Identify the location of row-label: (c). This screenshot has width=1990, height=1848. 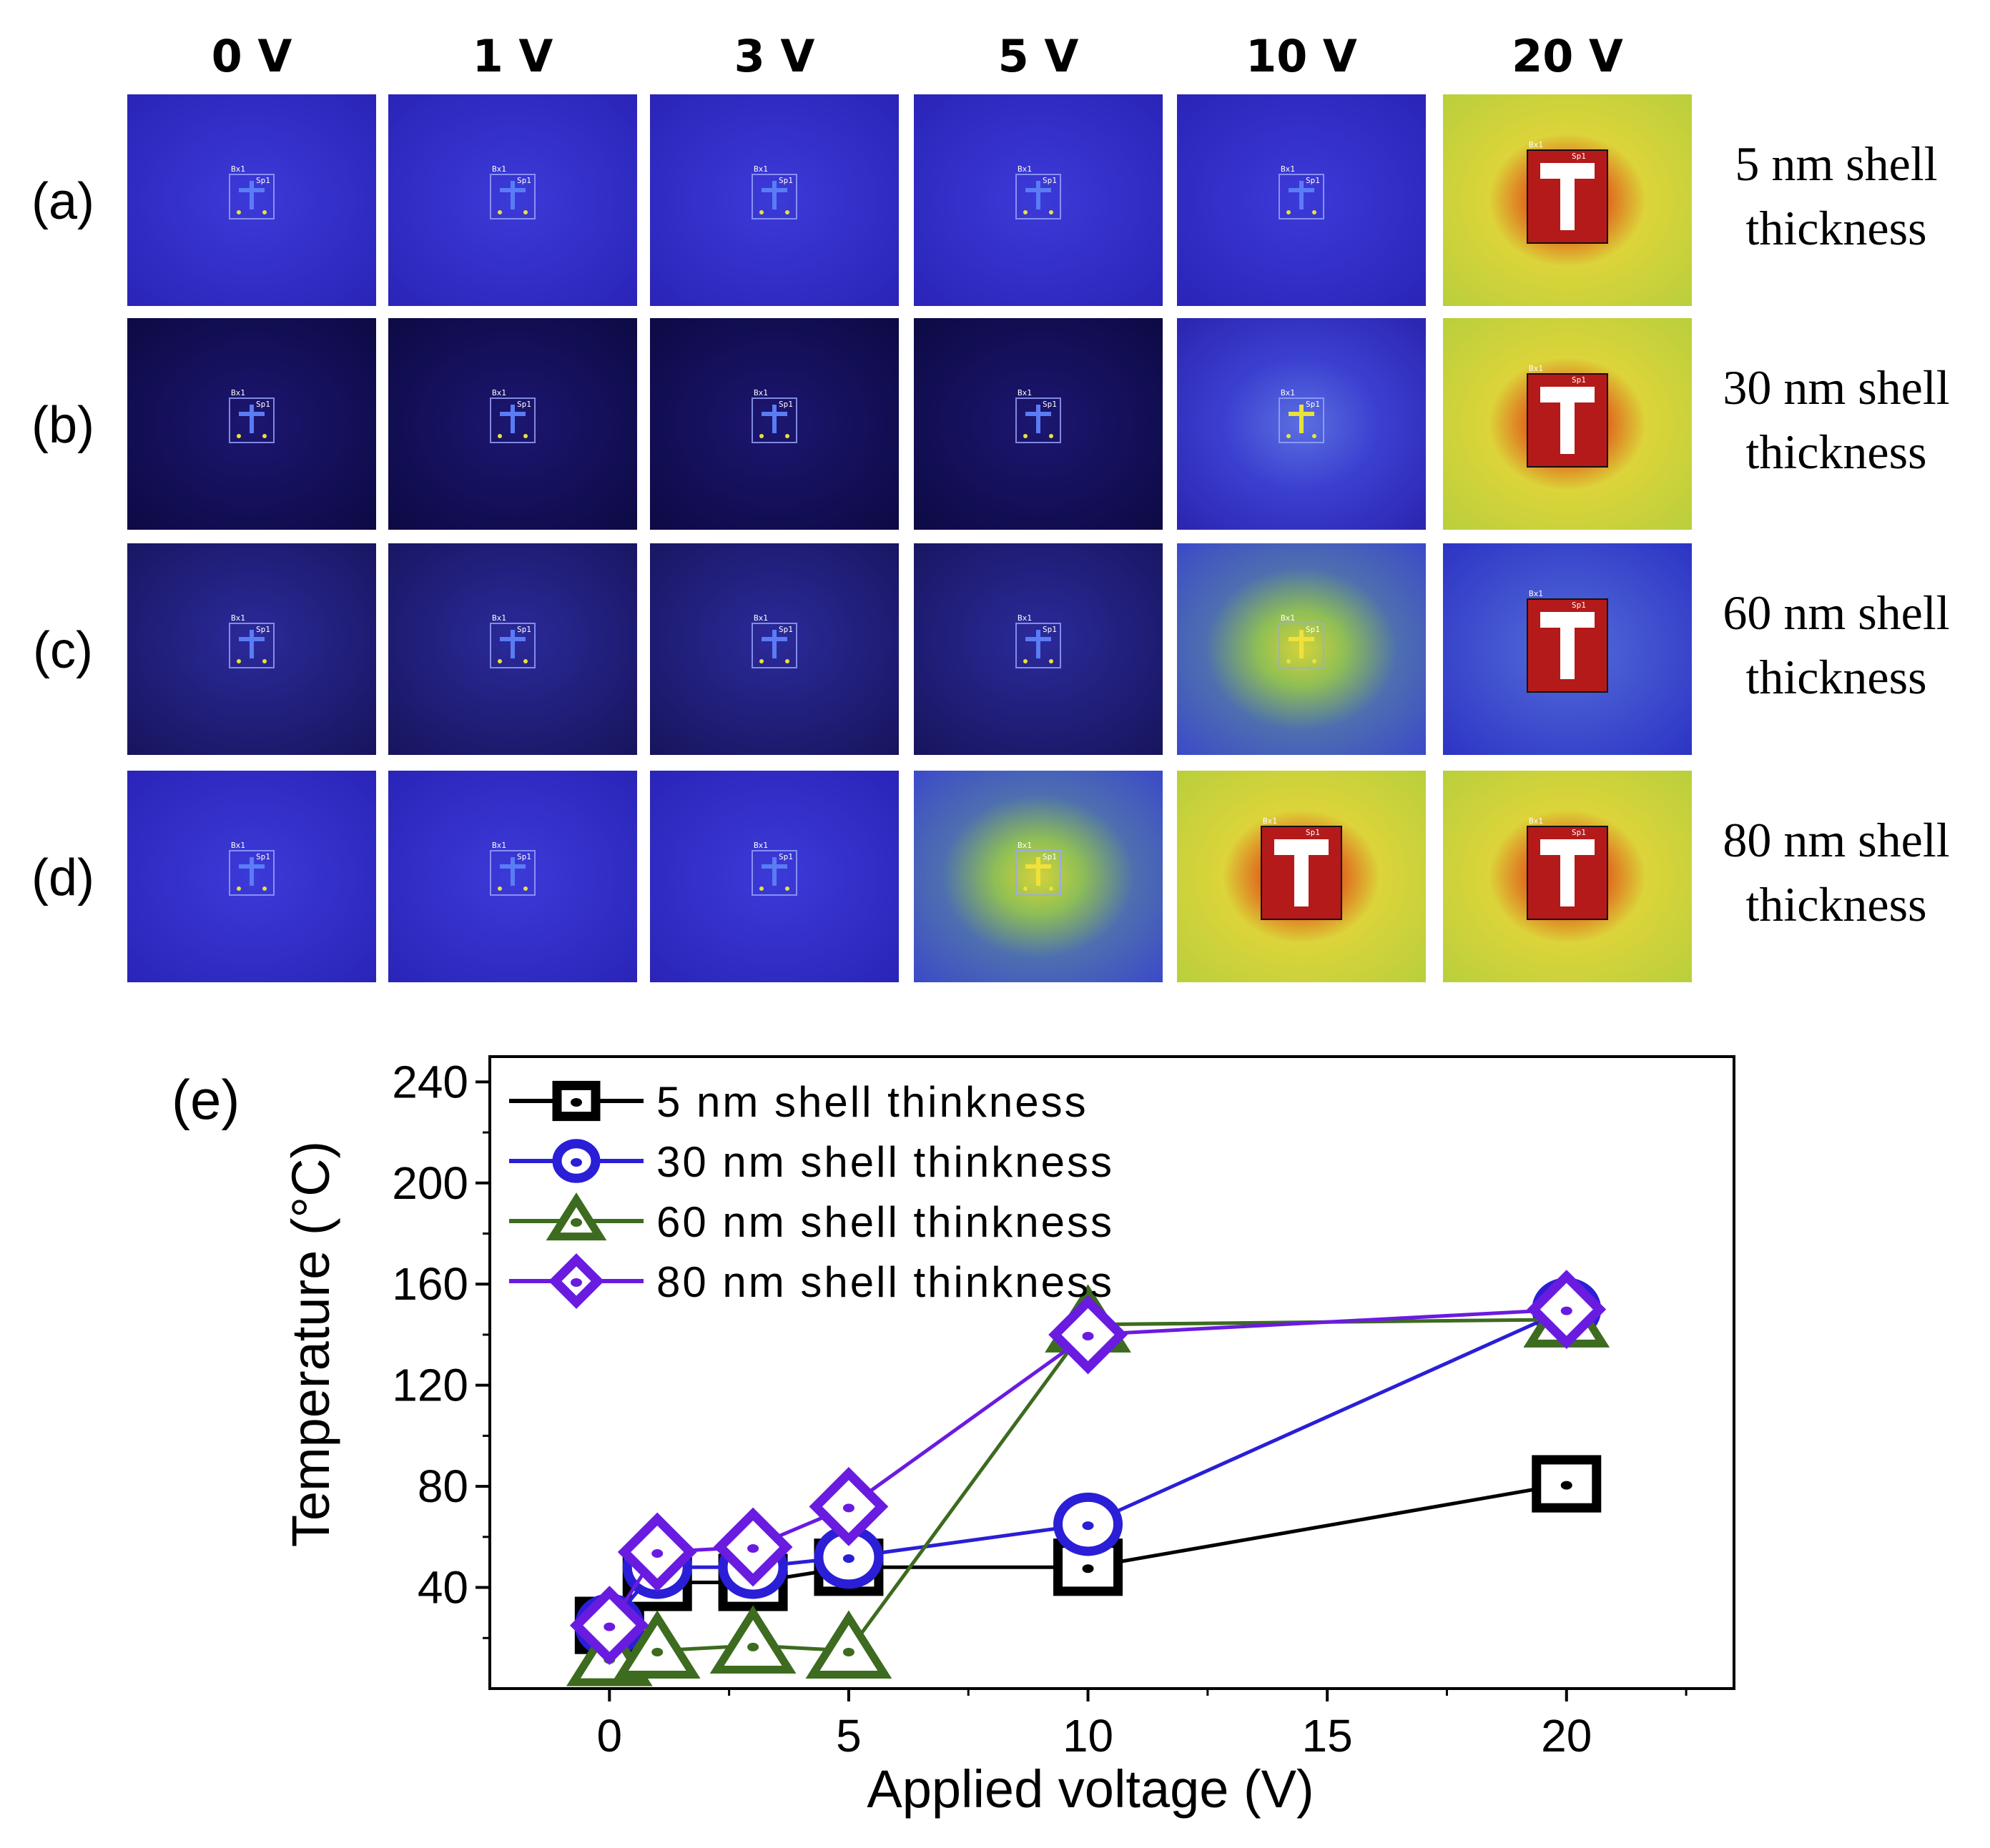
(63, 650).